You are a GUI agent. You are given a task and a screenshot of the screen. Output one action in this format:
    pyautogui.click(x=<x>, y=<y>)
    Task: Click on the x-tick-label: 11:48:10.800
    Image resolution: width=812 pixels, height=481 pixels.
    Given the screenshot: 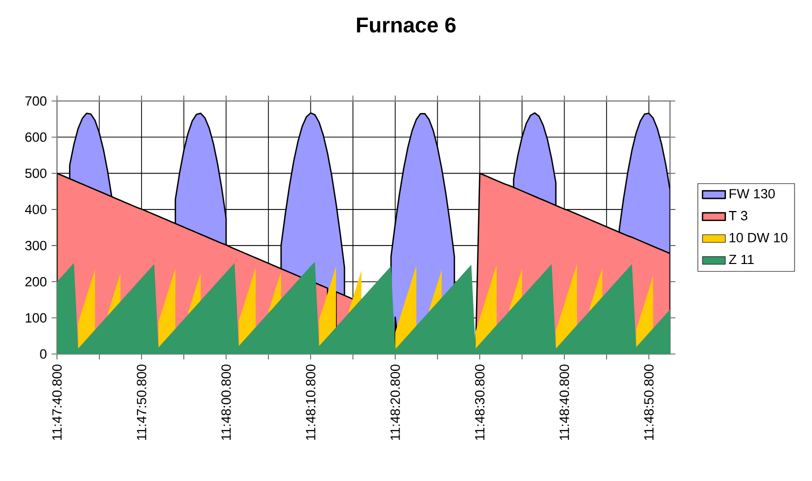 What is the action you would take?
    pyautogui.click(x=311, y=402)
    